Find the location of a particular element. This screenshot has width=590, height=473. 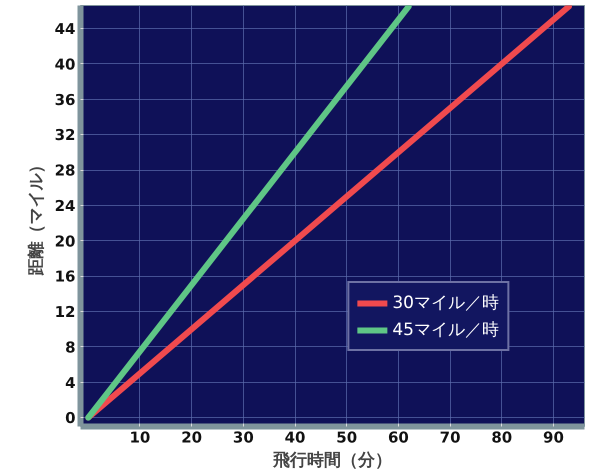

y-tick-label: 40 is located at coordinates (65, 64).